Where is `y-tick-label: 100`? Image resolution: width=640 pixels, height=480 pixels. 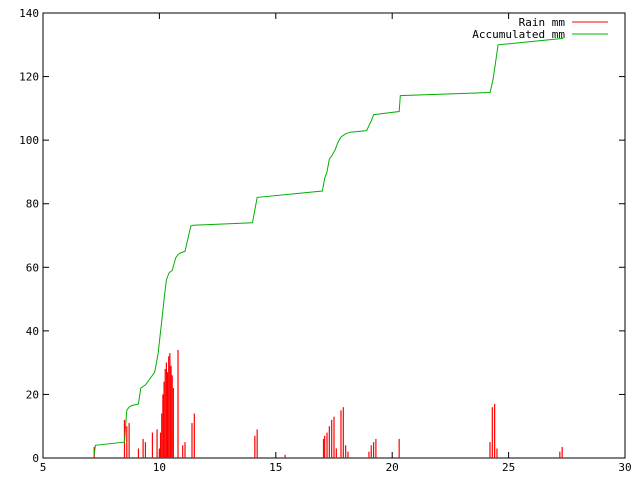
y-tick-label: 100 is located at coordinates (29, 140).